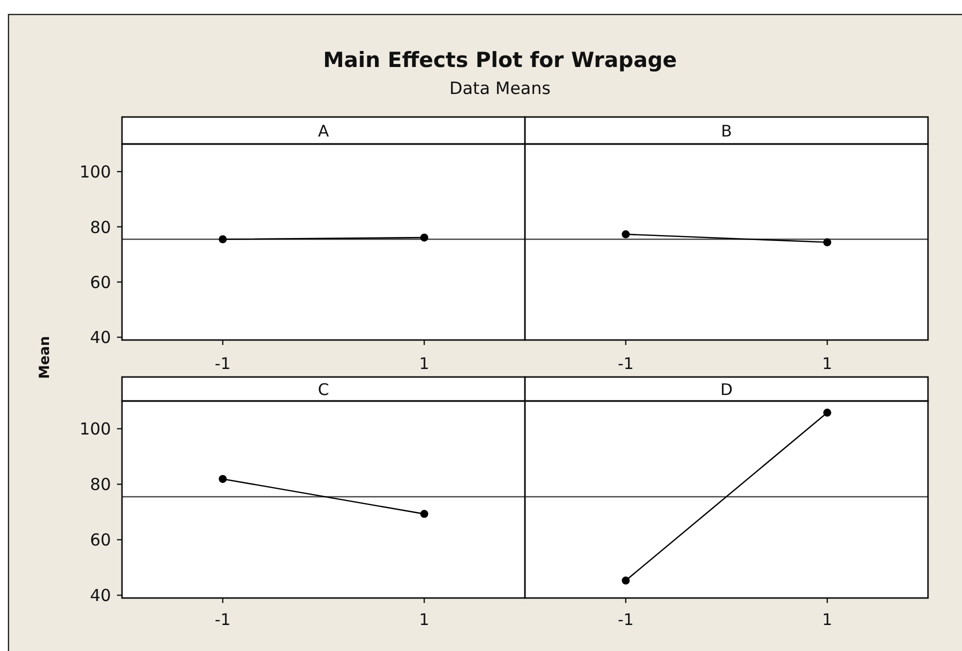  Describe the element at coordinates (500, 60) in the screenshot. I see `text: Main Effects Plot for Wrapage` at that location.